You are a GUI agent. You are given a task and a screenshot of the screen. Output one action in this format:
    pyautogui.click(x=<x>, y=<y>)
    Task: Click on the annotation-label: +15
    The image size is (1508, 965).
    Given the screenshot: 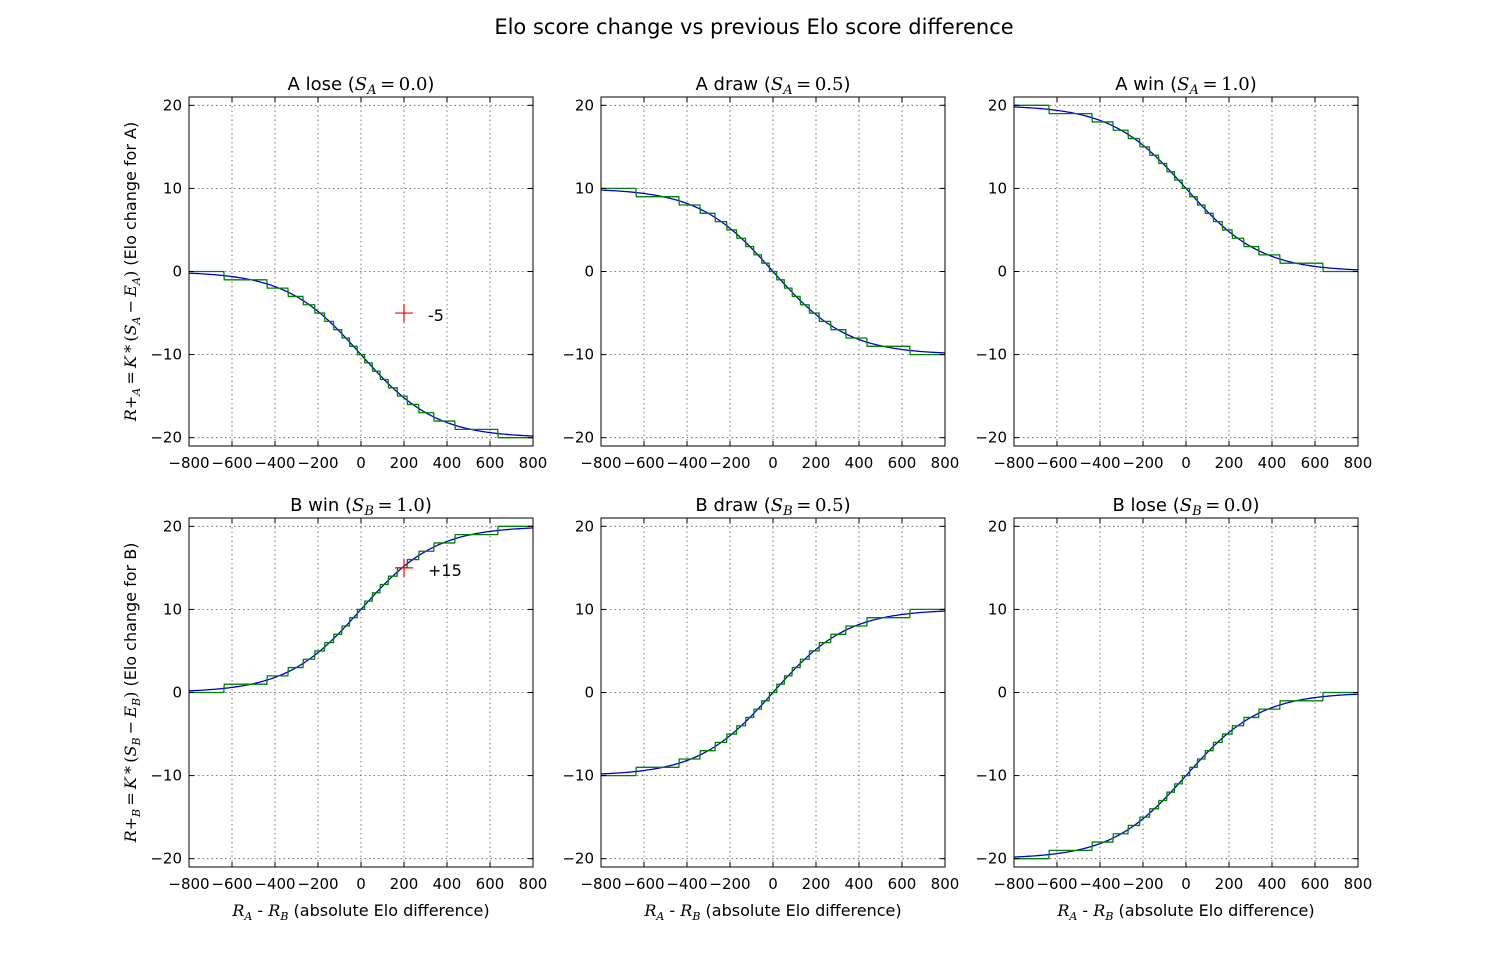 What is the action you would take?
    pyautogui.click(x=445, y=570)
    